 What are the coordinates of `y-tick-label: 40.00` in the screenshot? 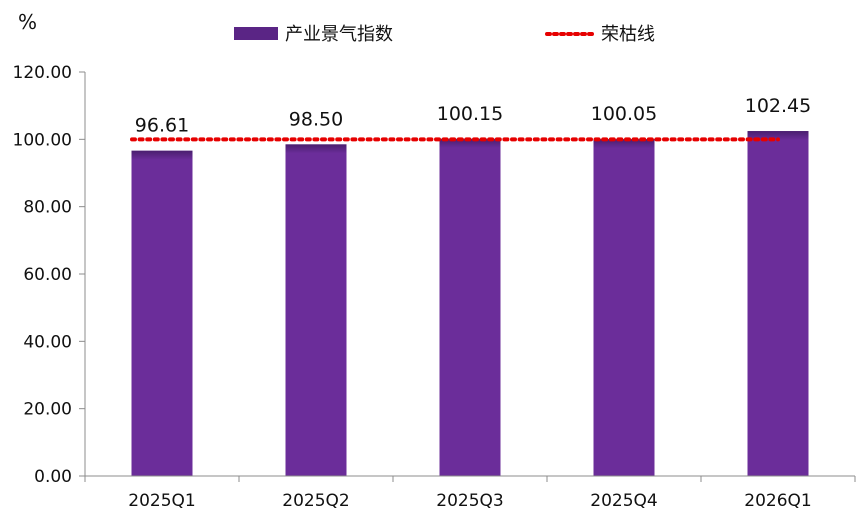 It's located at (47, 342).